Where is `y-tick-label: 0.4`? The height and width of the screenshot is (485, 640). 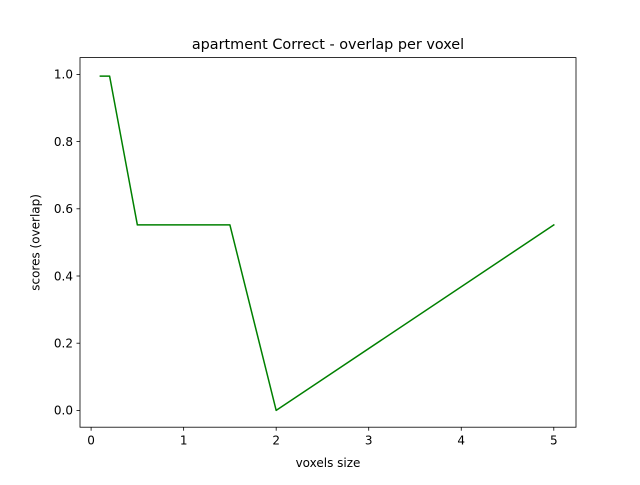 y-tick-label: 0.4 is located at coordinates (63, 276).